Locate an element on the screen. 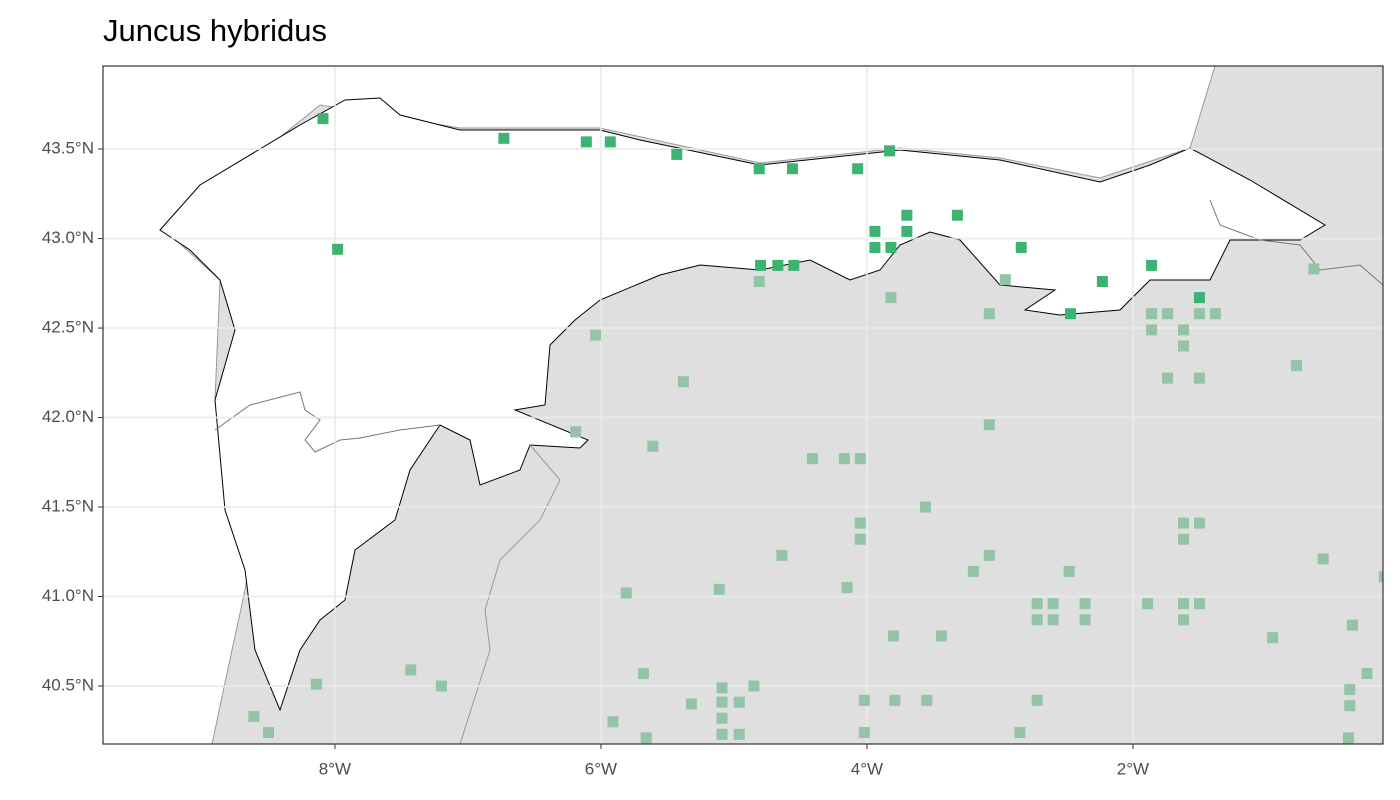  y-tick-label: 42.5°N is located at coordinates (68, 327).